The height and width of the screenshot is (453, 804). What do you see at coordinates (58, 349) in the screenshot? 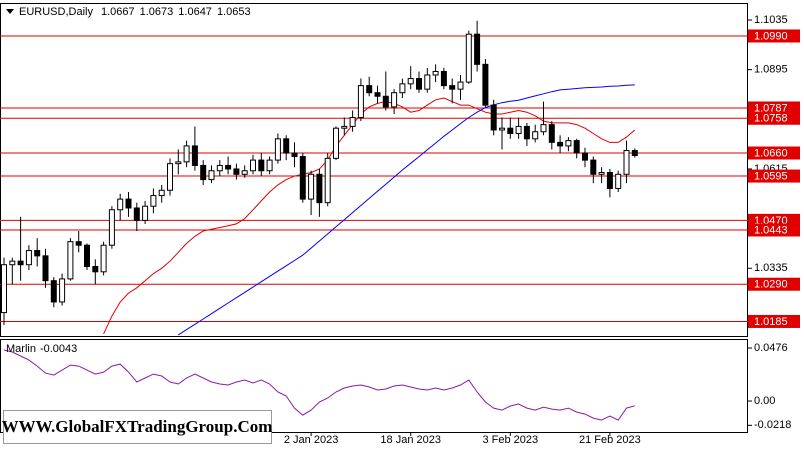
I see `indicator-value: -0.0043` at bounding box center [58, 349].